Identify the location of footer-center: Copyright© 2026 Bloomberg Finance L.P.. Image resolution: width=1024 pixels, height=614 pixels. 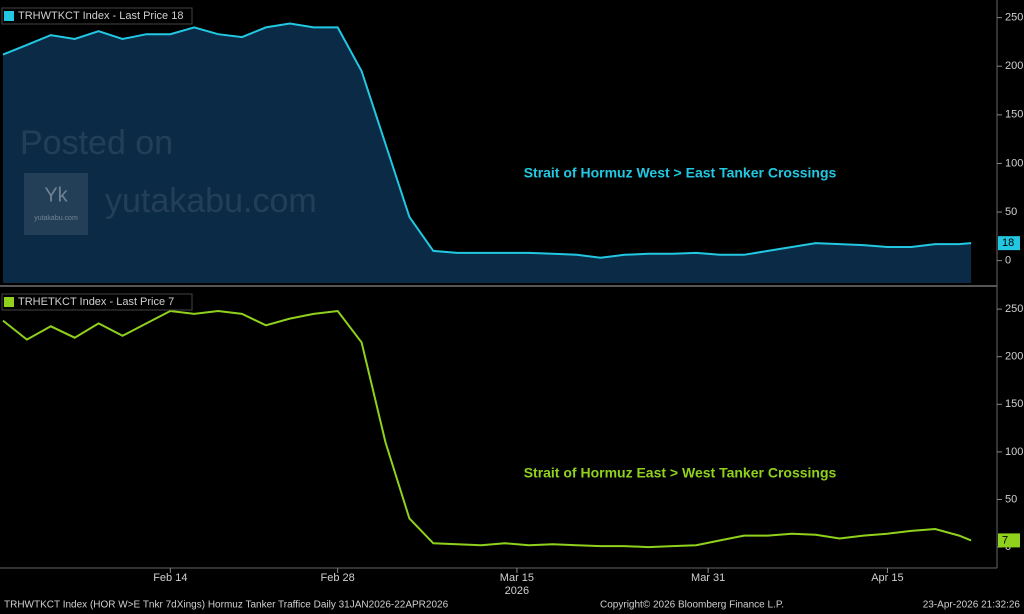
(692, 605).